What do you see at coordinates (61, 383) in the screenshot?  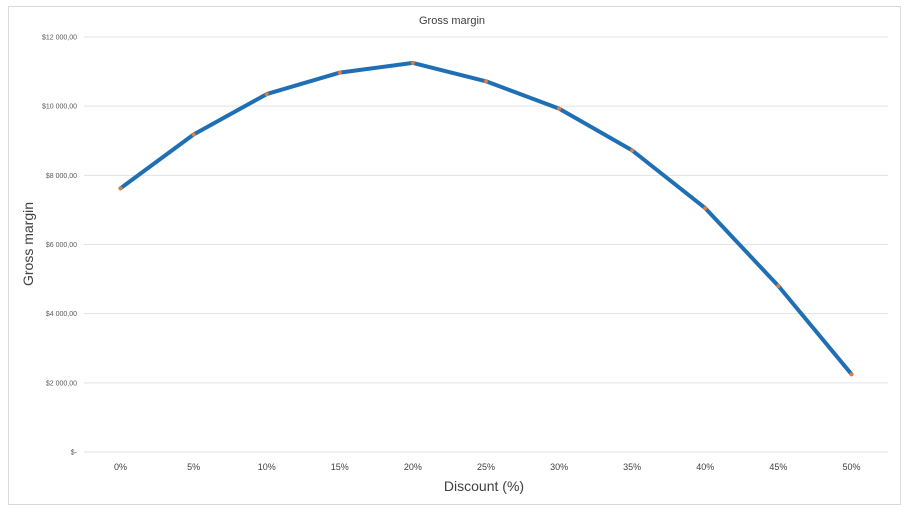 I see `y-tick-label: $2 000,00` at bounding box center [61, 383].